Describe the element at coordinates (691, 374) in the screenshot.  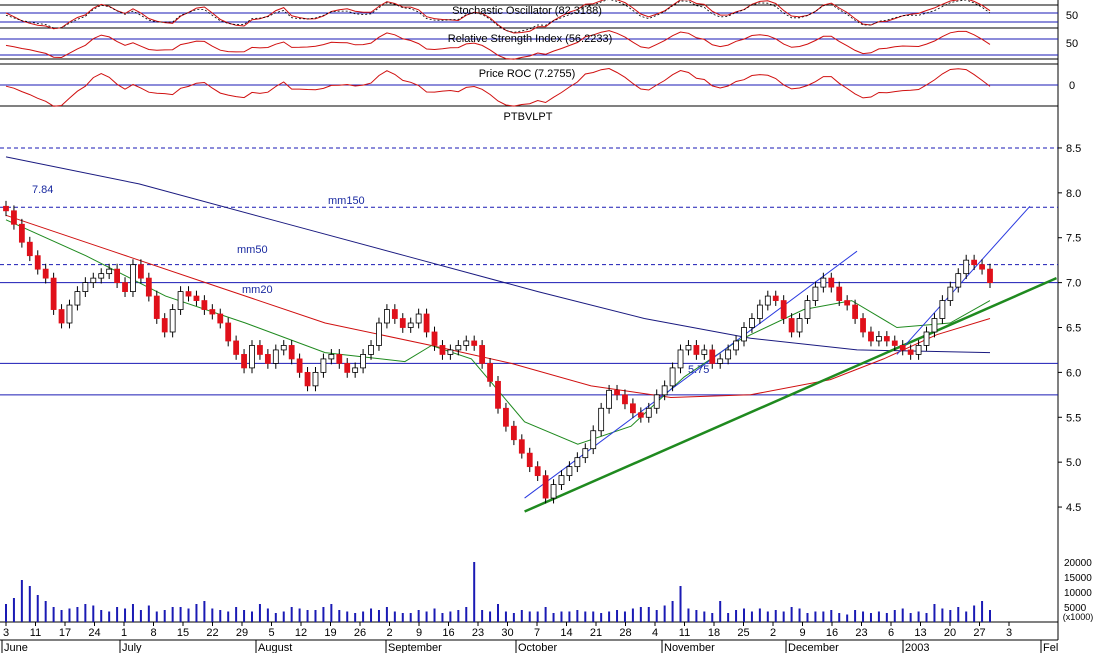
I see `trendline-blue-channel` at that location.